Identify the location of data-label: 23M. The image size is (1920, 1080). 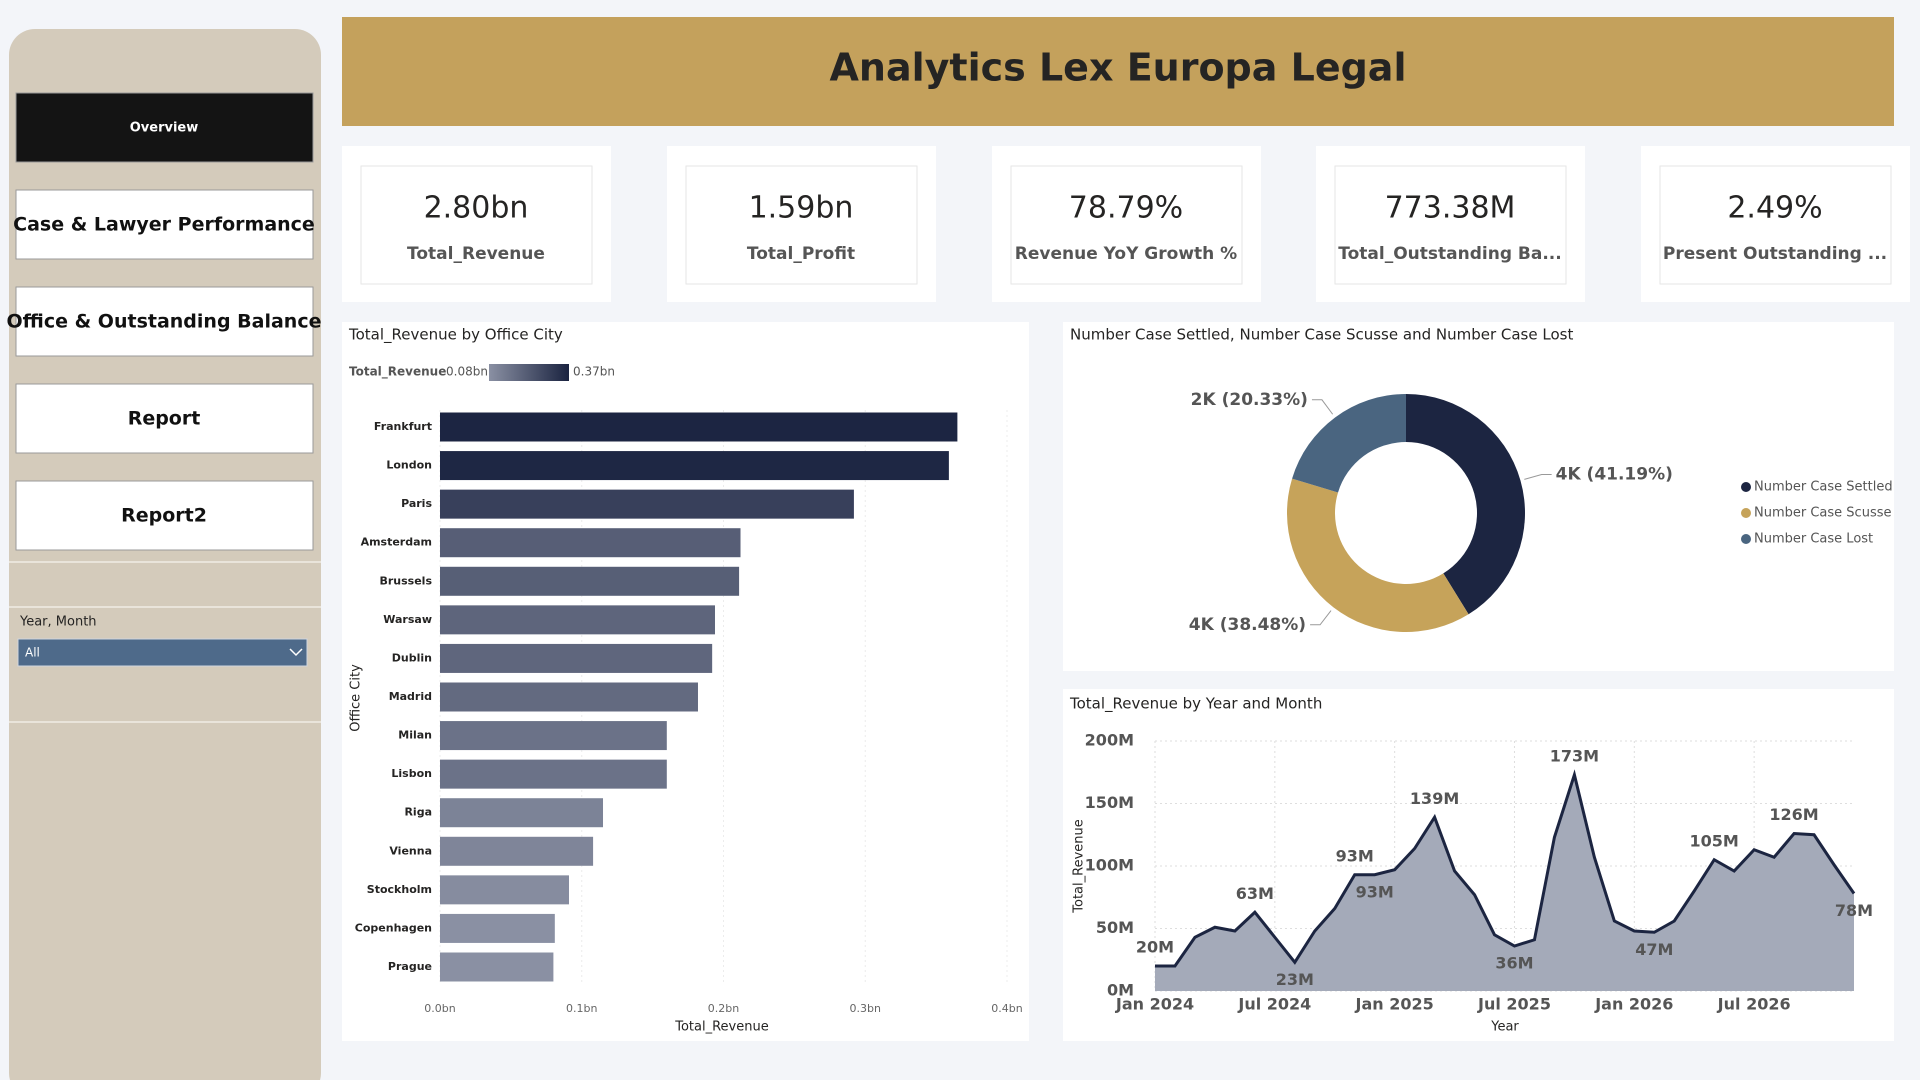
(1295, 979).